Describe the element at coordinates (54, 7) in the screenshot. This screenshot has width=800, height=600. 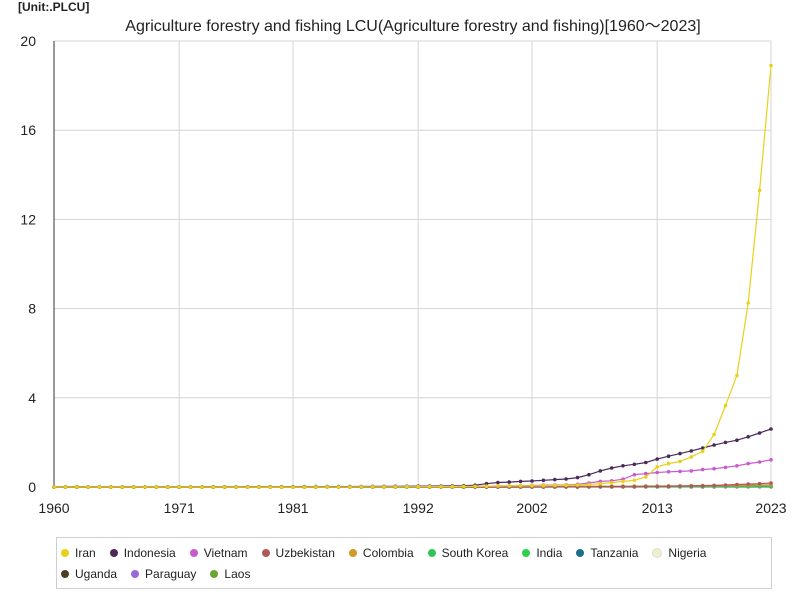
I see `unit-label: [Unit:.PLCU]` at that location.